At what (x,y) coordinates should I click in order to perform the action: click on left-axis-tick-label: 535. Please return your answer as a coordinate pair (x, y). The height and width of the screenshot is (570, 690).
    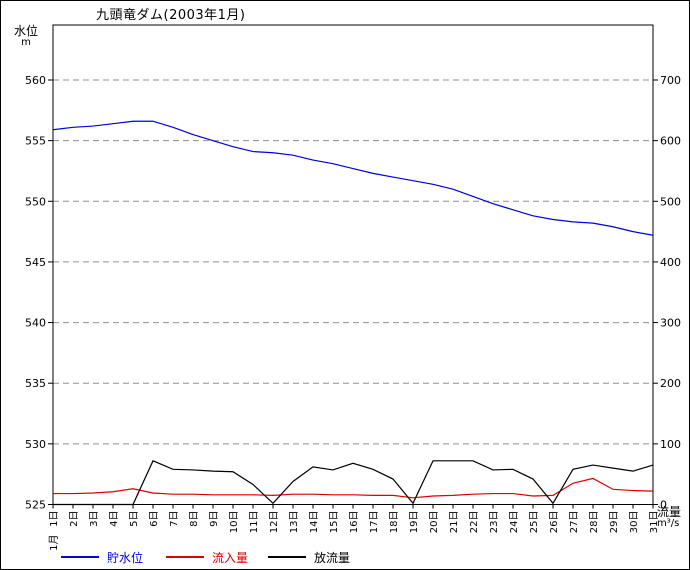
    Looking at the image, I should click on (35, 383).